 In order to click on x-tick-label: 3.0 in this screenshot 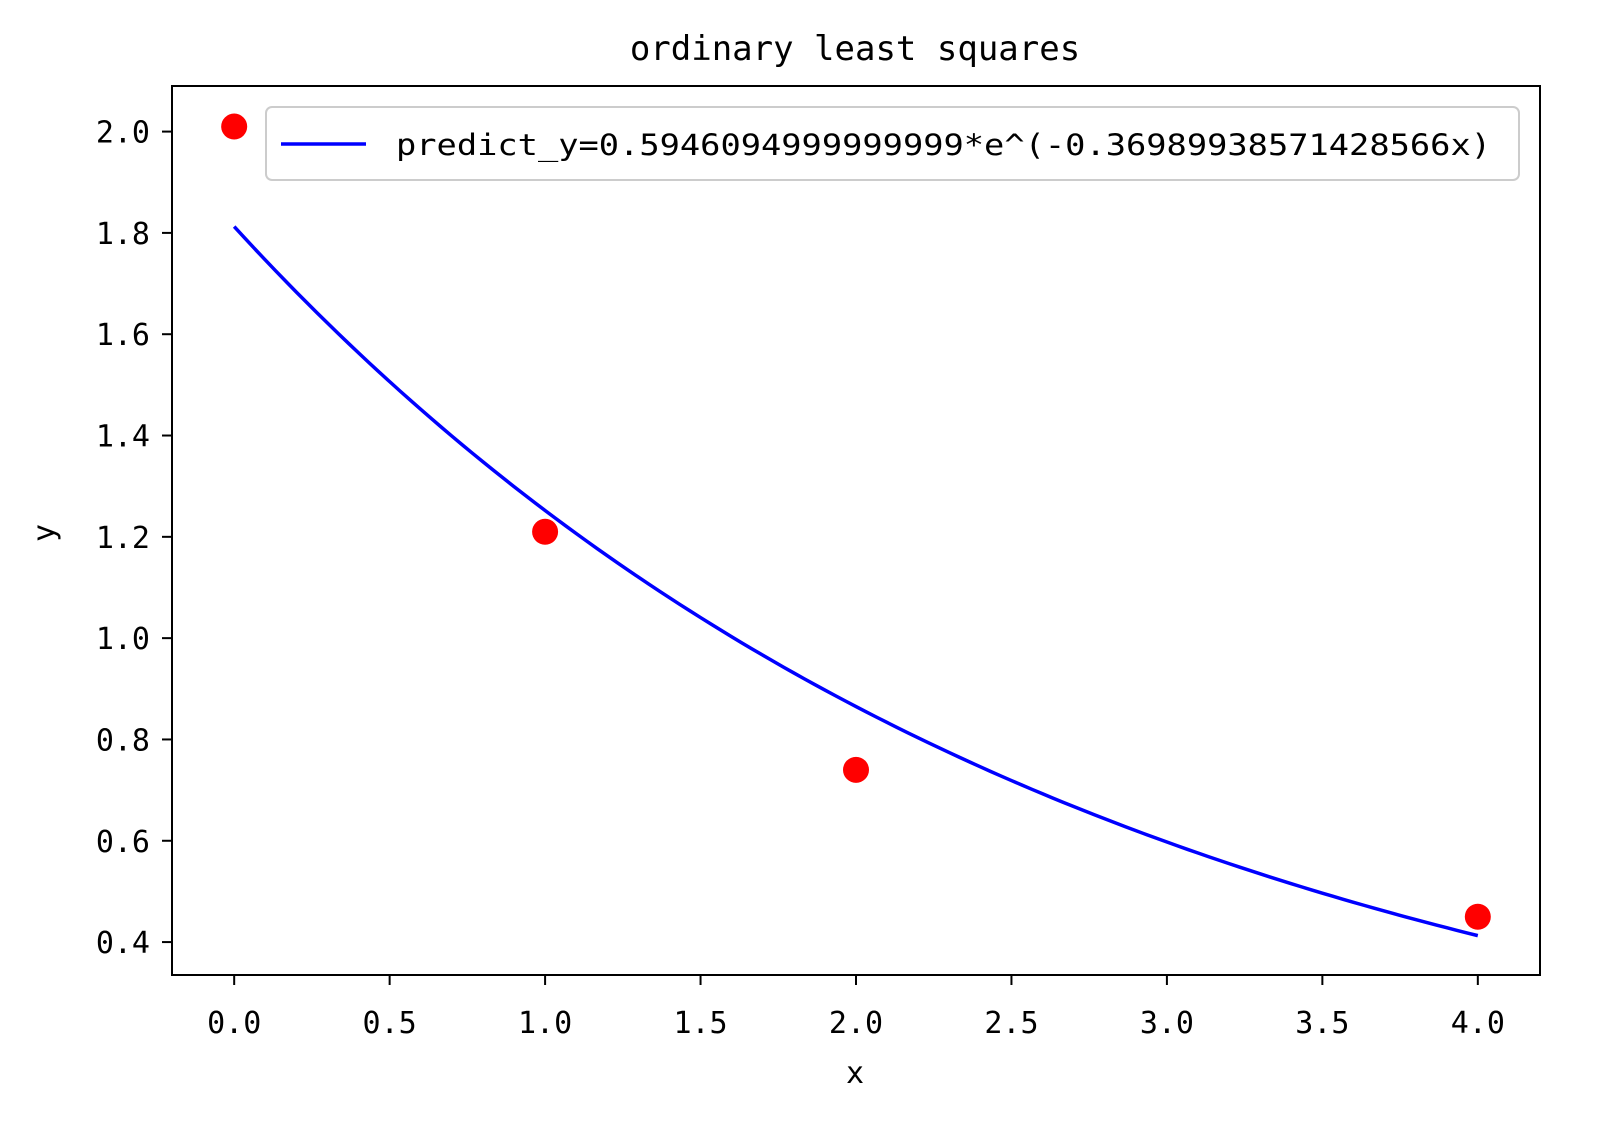, I will do `click(1167, 1023)`.